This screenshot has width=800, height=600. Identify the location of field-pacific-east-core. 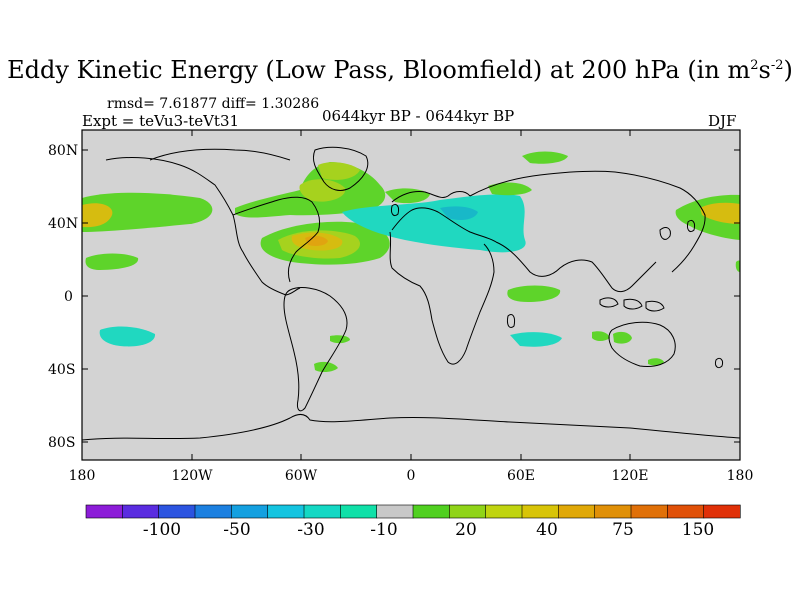
(720, 213).